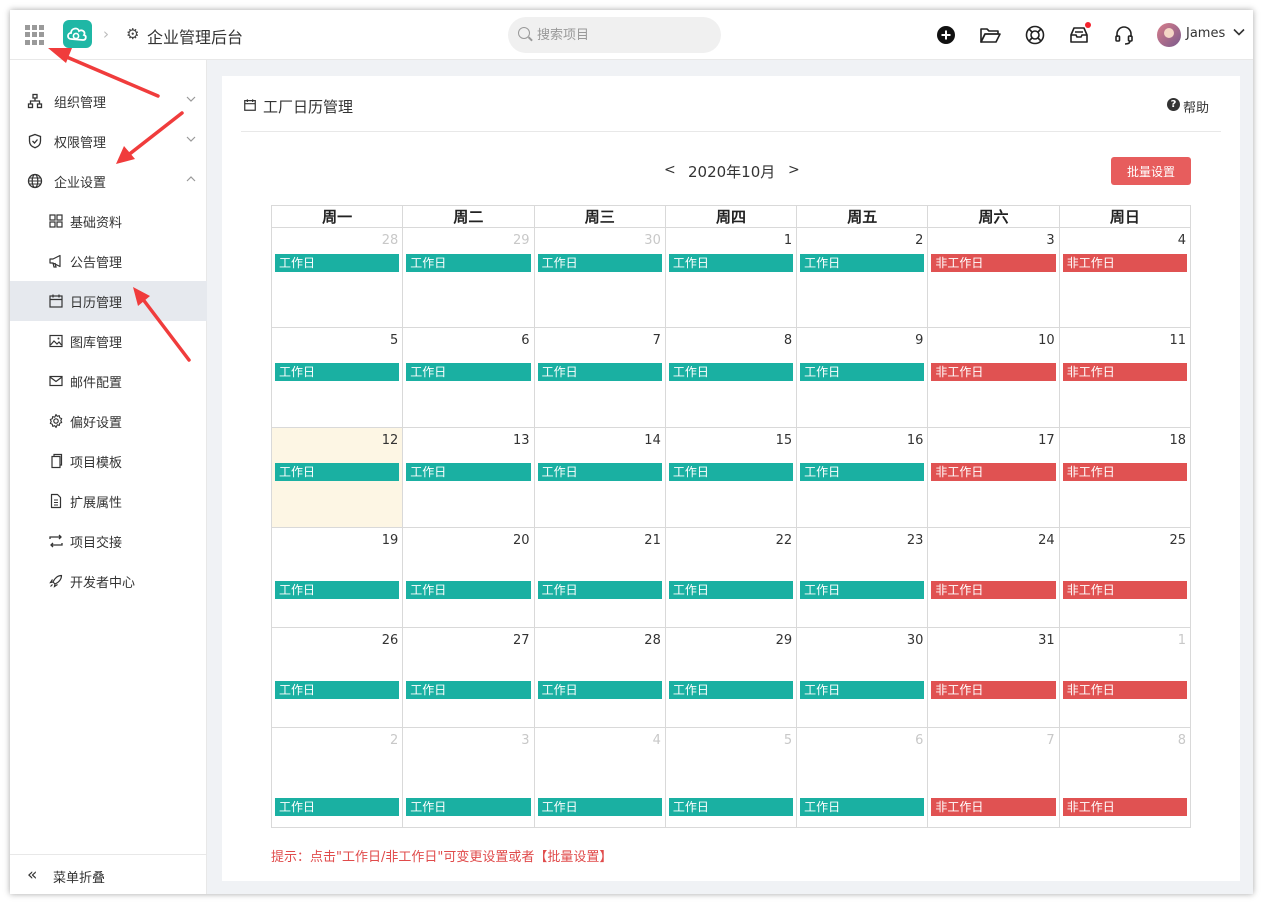 Image resolution: width=1262 pixels, height=903 pixels. What do you see at coordinates (993, 277) in the screenshot?
I see `calendar-day-cell: 3 非工作日` at bounding box center [993, 277].